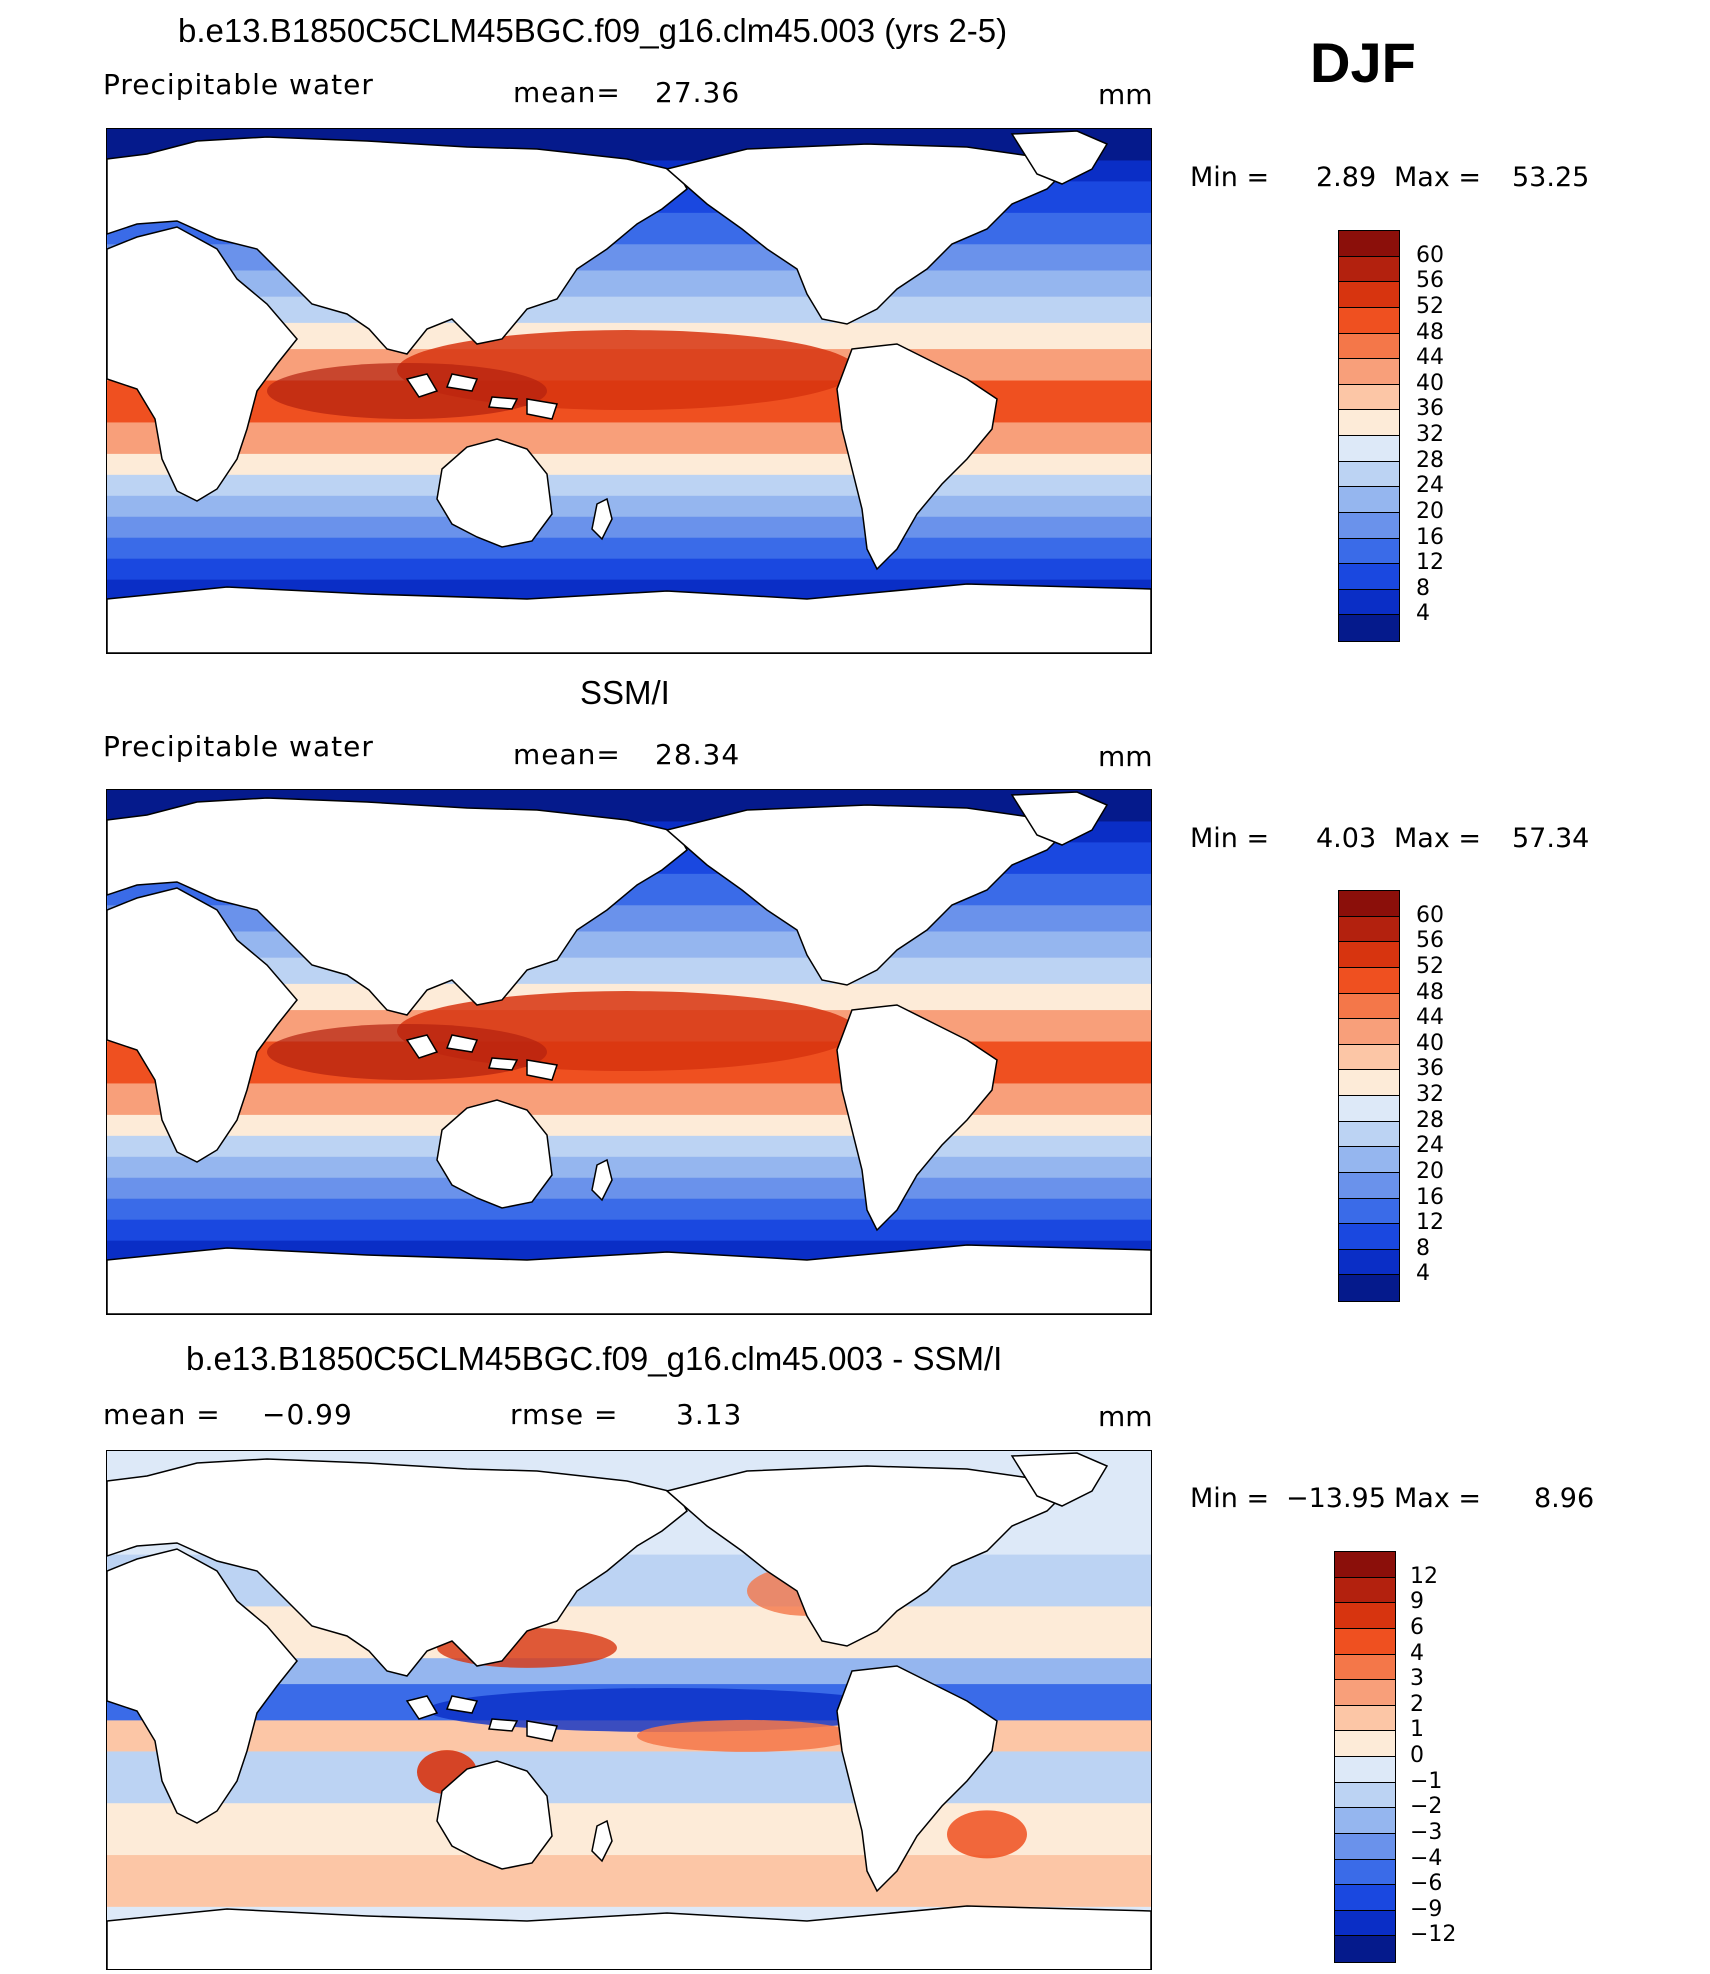 Image resolution: width=1710 pixels, height=1974 pixels. What do you see at coordinates (1346, 177) in the screenshot?
I see `panel1-min-value: 2.89` at bounding box center [1346, 177].